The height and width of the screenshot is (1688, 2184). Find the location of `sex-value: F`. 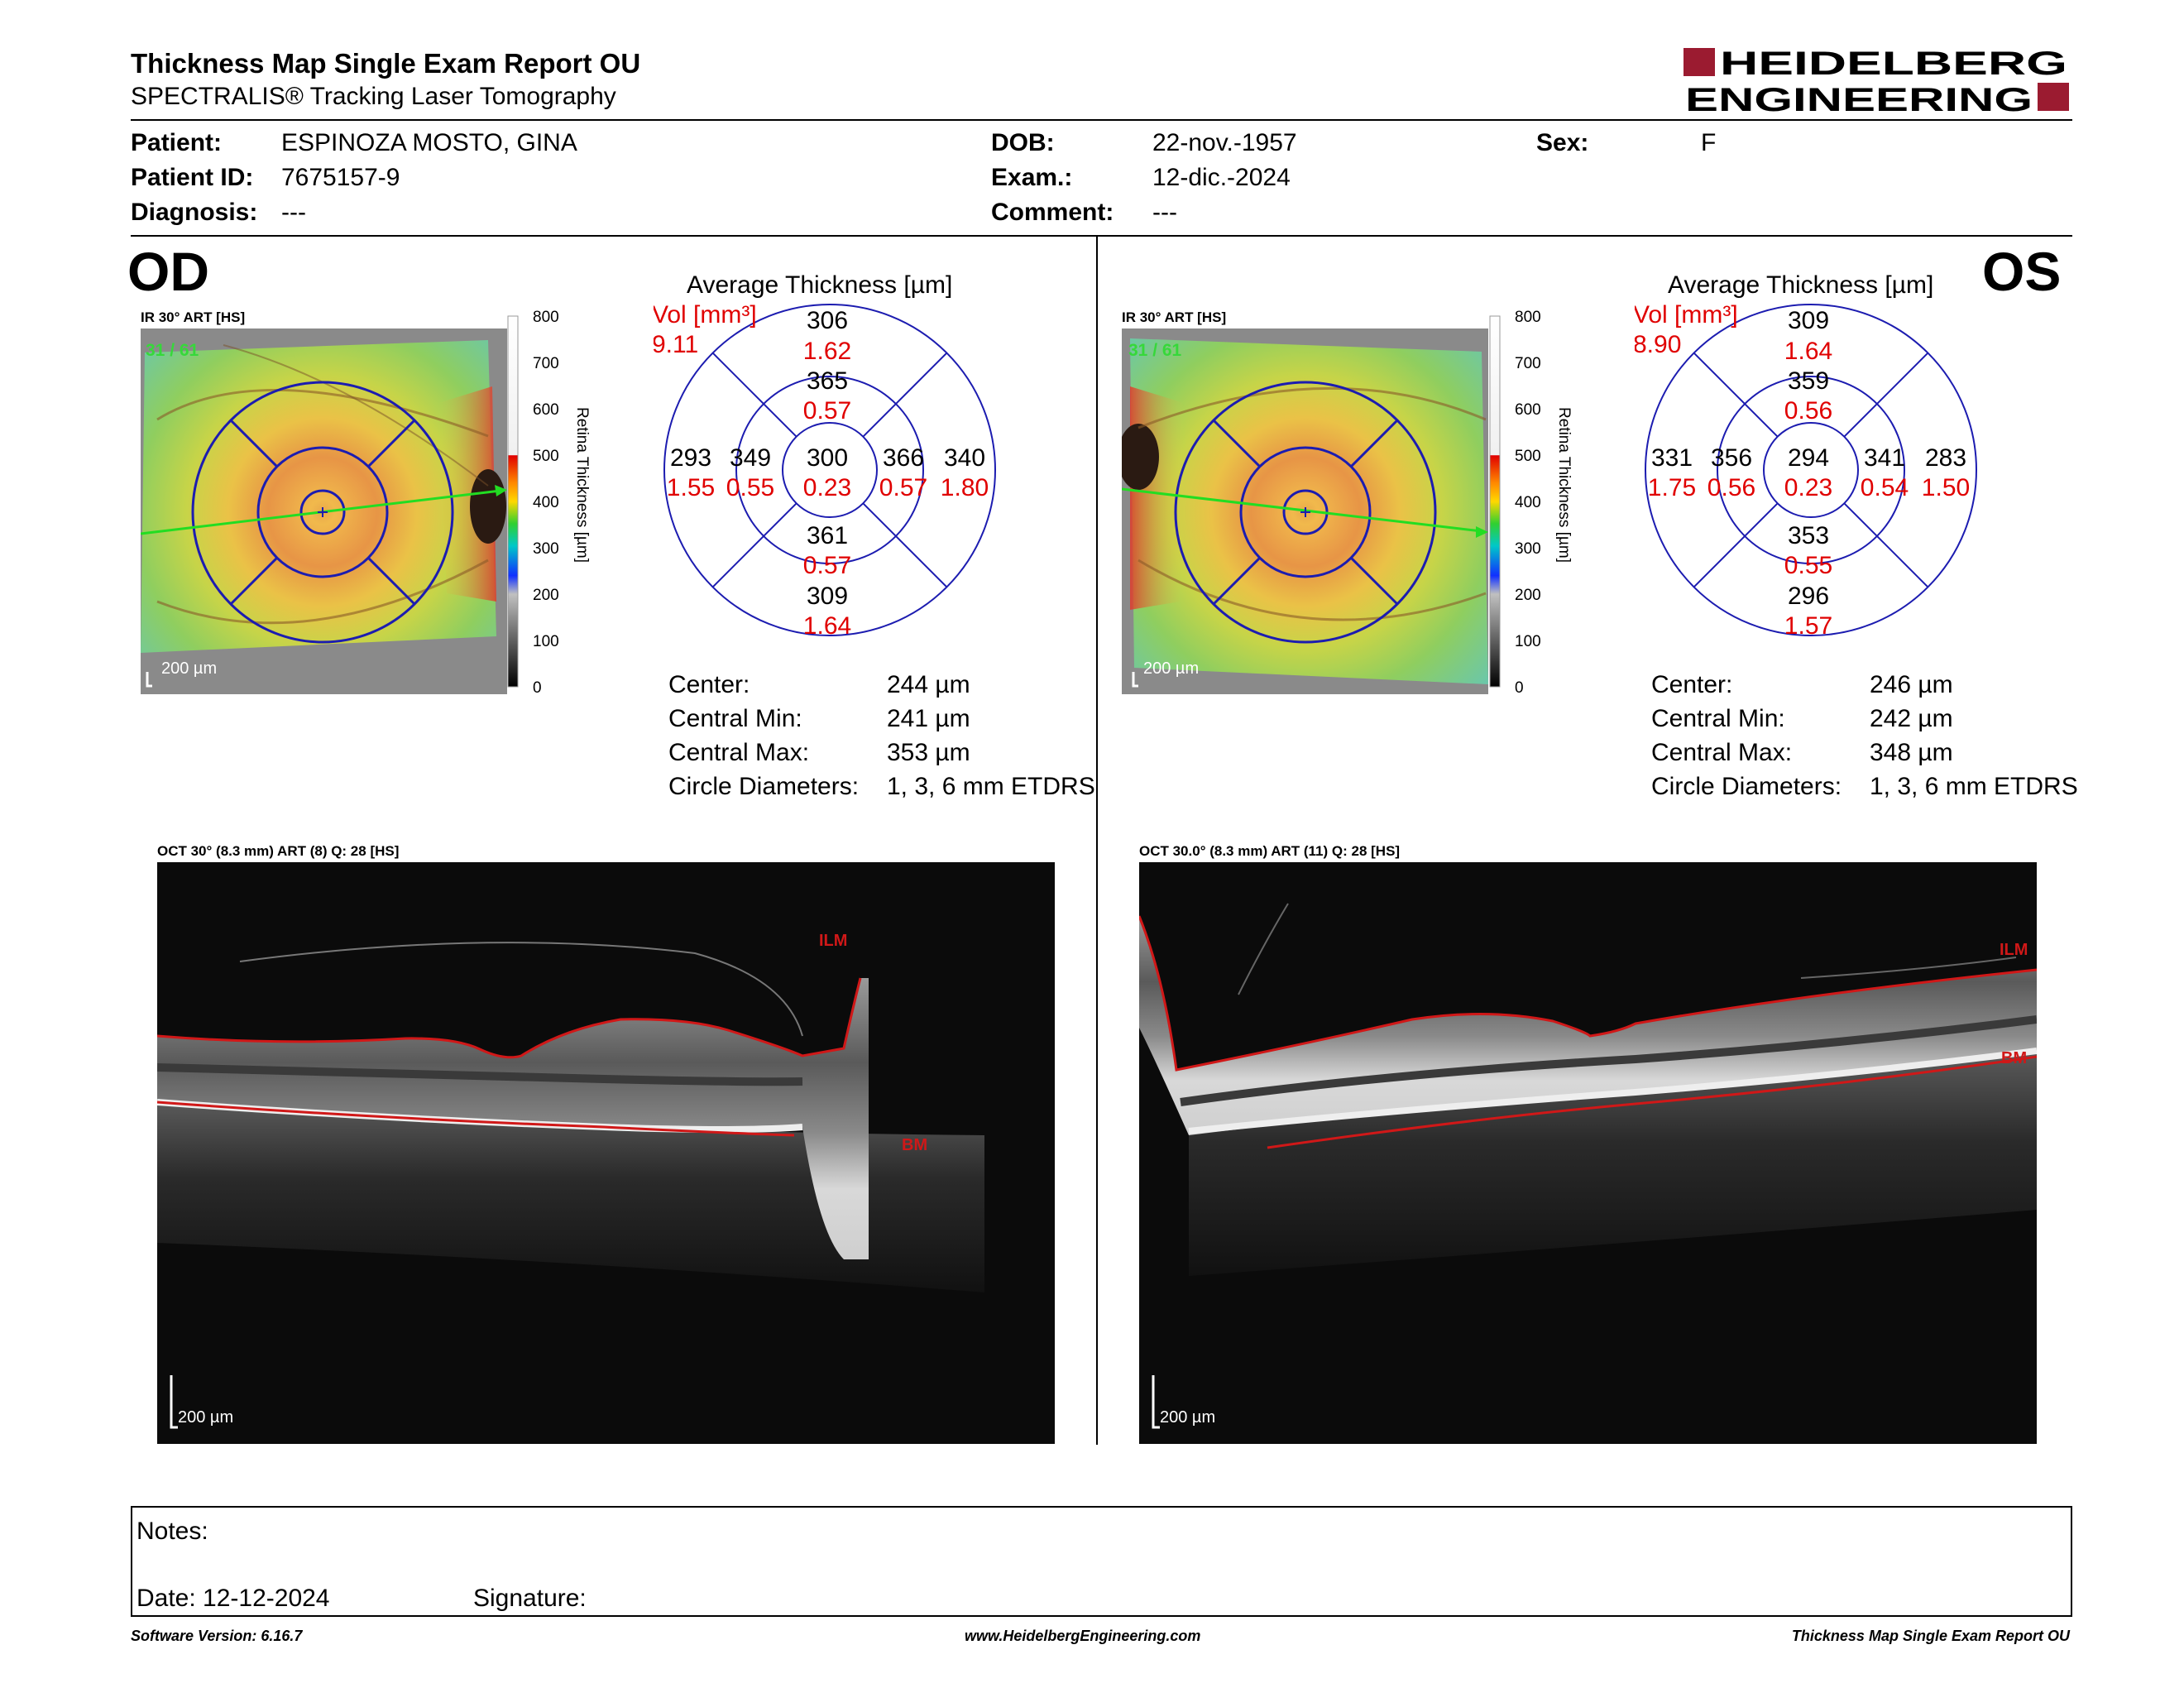

sex-value: F is located at coordinates (1709, 142).